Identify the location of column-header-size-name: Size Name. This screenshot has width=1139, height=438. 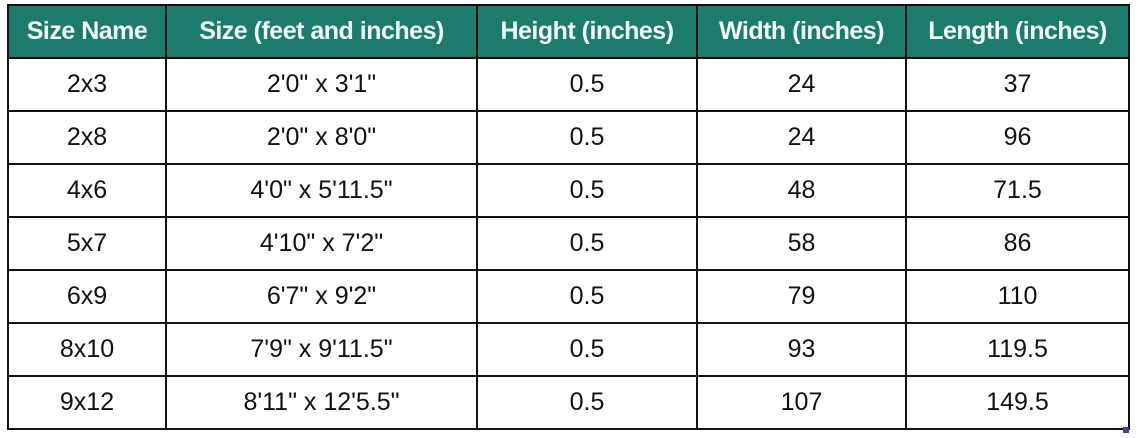
(87, 31).